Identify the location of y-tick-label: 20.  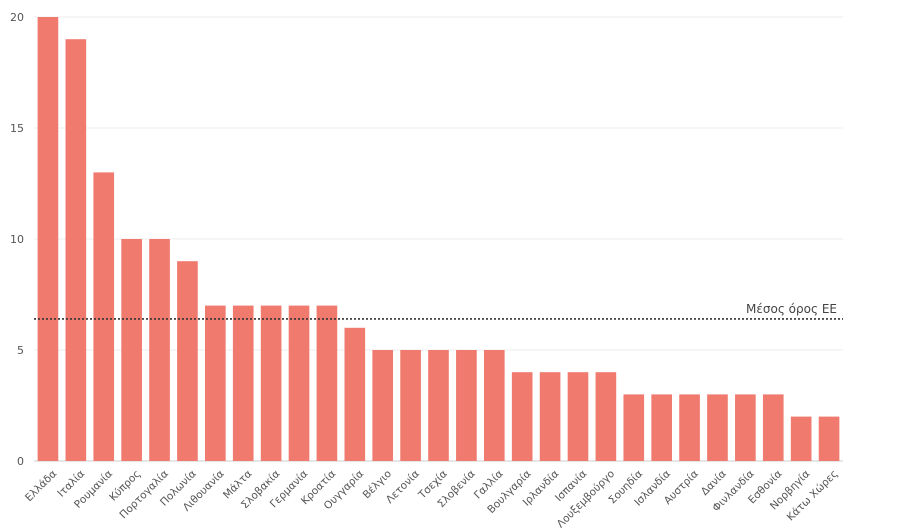
(17, 17).